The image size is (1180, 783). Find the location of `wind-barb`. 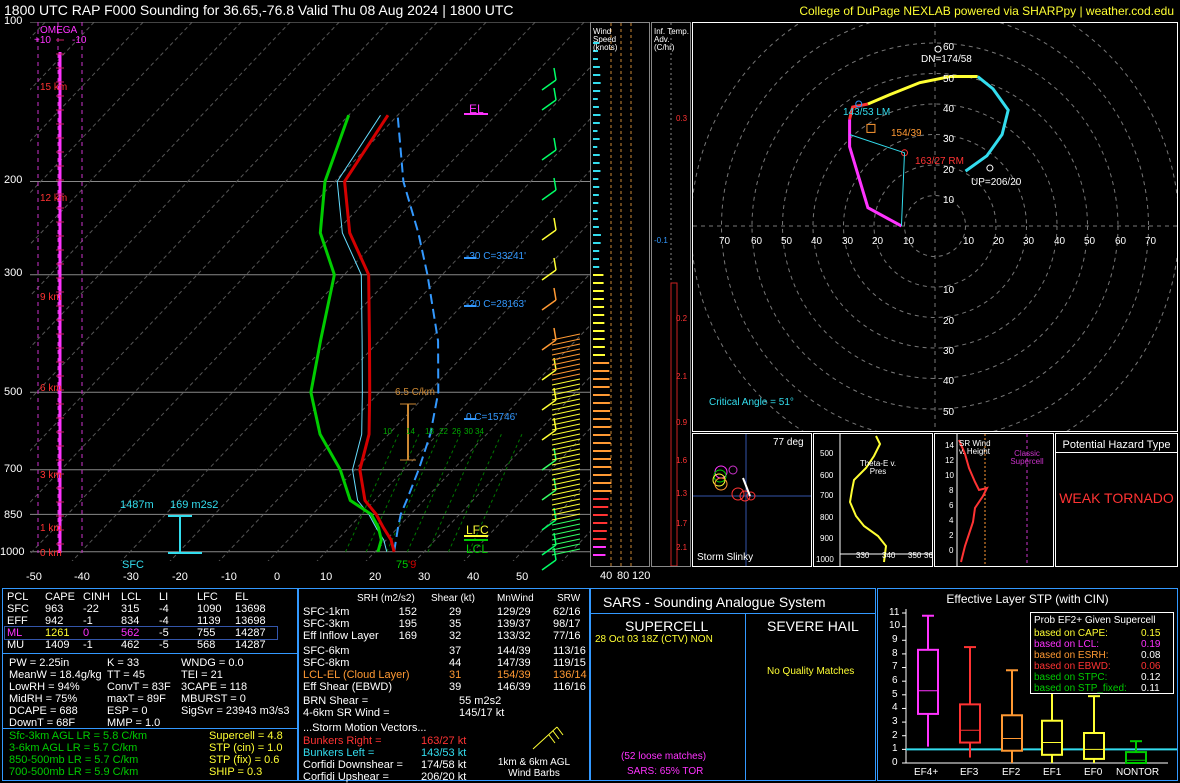

wind-barb is located at coordinates (549, 305).